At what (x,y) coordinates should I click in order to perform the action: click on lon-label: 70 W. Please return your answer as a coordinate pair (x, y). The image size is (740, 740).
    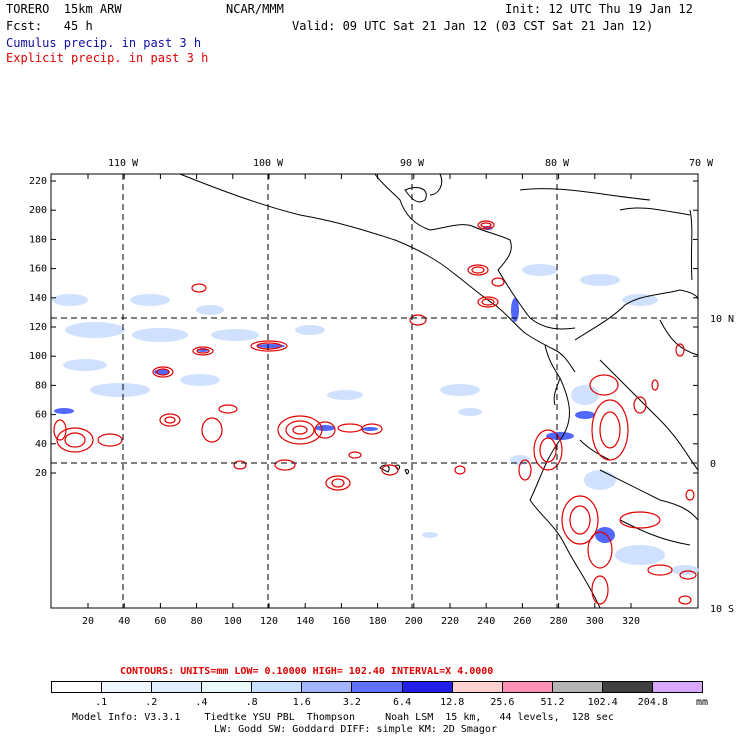
    Looking at the image, I should click on (701, 163).